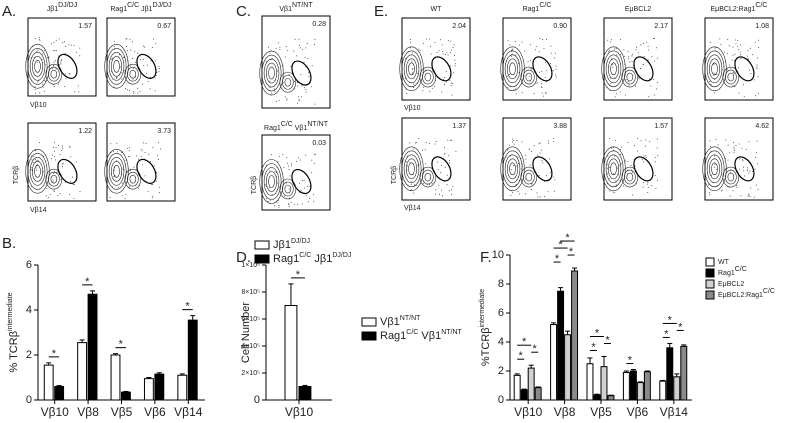  What do you see at coordinates (67, 66) in the screenshot?
I see `gate` at bounding box center [67, 66].